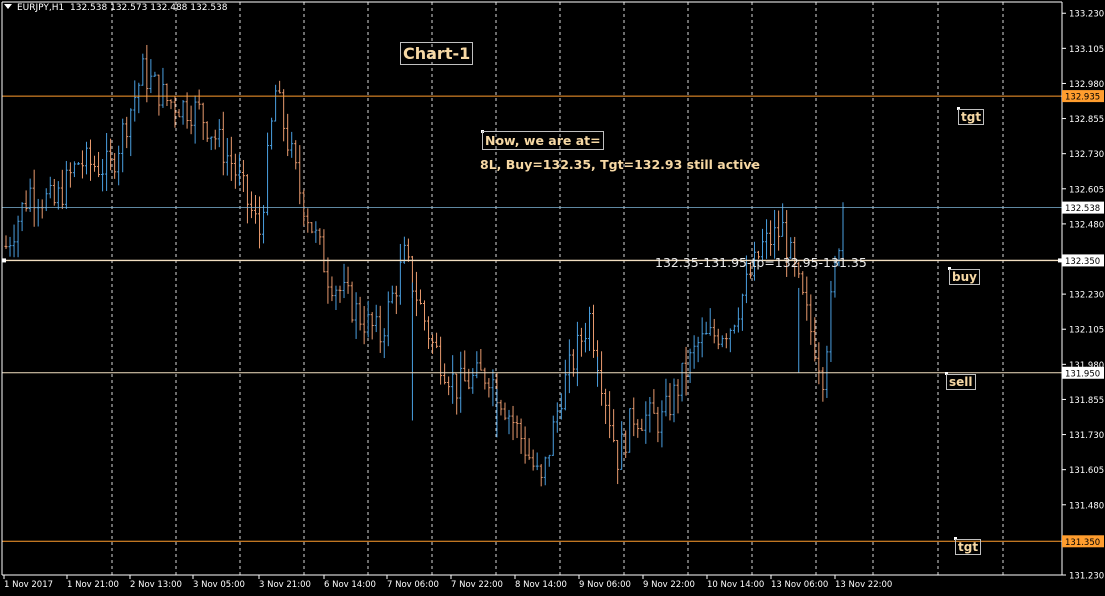 This screenshot has height=596, width=1105. What do you see at coordinates (1086, 50) in the screenshot?
I see `y-tick-label: 133.105` at bounding box center [1086, 50].